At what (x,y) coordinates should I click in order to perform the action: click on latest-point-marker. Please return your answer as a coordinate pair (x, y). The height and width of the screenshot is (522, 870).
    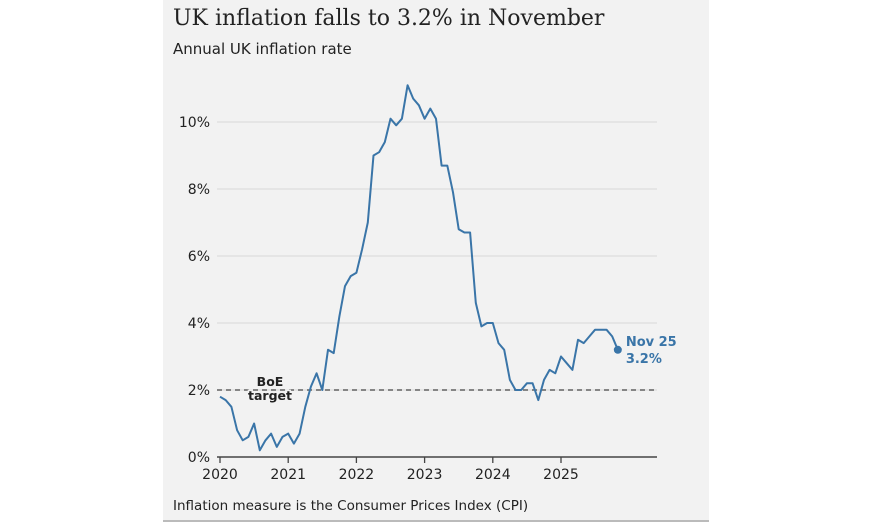
    Looking at the image, I should click on (617, 349).